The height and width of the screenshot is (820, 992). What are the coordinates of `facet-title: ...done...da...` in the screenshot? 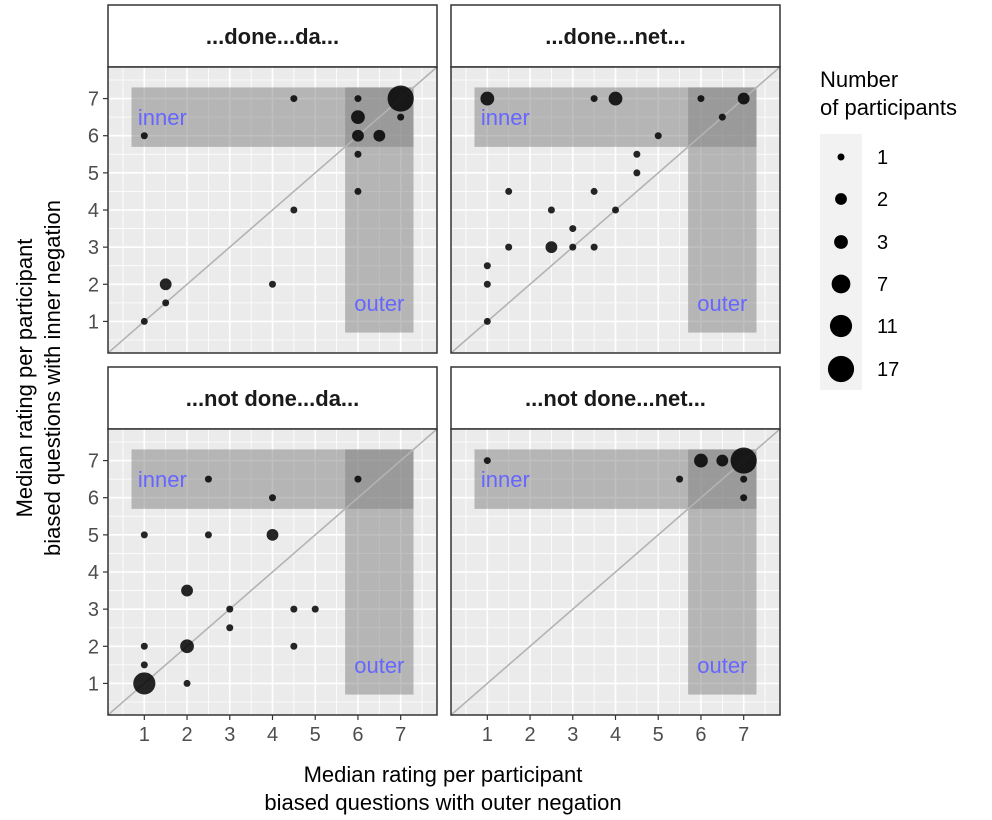 It's located at (272, 36).